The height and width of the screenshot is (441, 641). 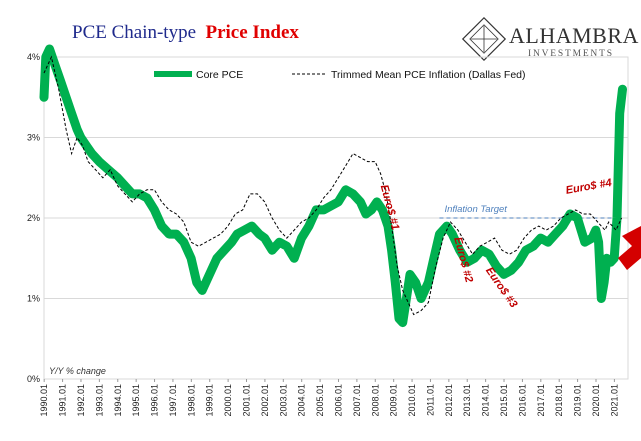 I want to click on x-tick-label: 2018.01, so click(x=559, y=400).